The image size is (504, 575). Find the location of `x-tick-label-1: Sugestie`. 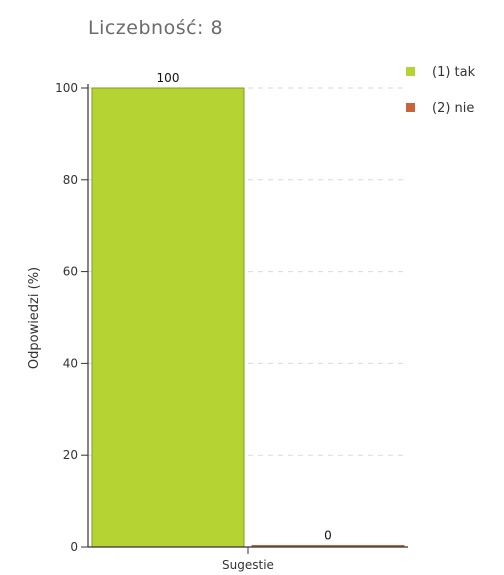

x-tick-label-1: Sugestie is located at coordinates (248, 565).